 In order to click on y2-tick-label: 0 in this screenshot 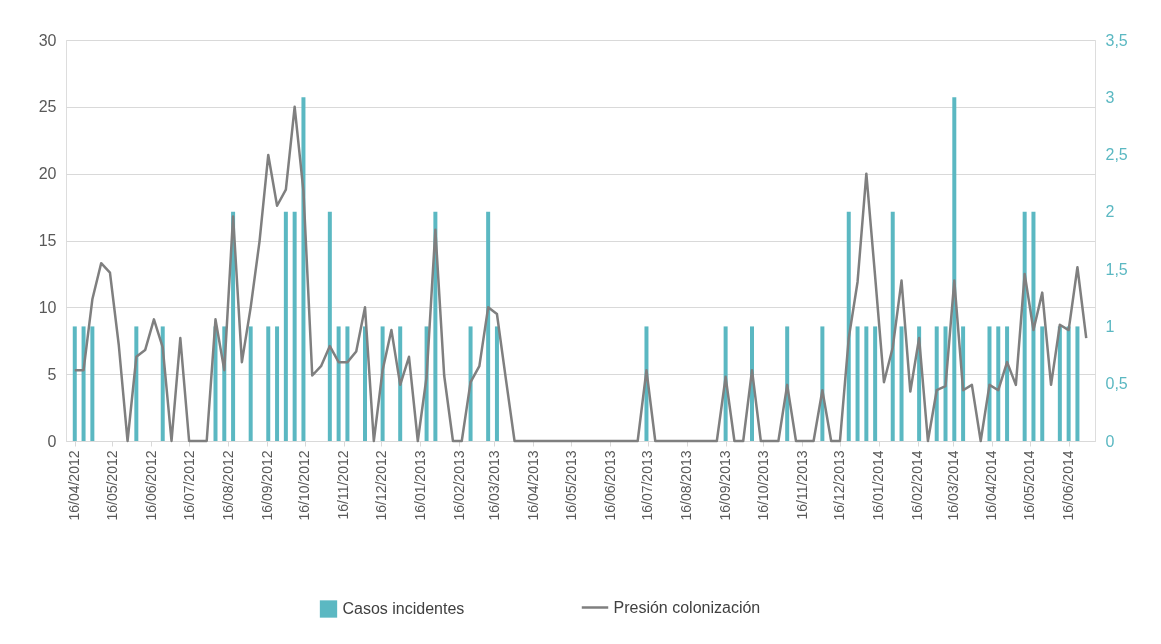, I will do `click(1110, 441)`.